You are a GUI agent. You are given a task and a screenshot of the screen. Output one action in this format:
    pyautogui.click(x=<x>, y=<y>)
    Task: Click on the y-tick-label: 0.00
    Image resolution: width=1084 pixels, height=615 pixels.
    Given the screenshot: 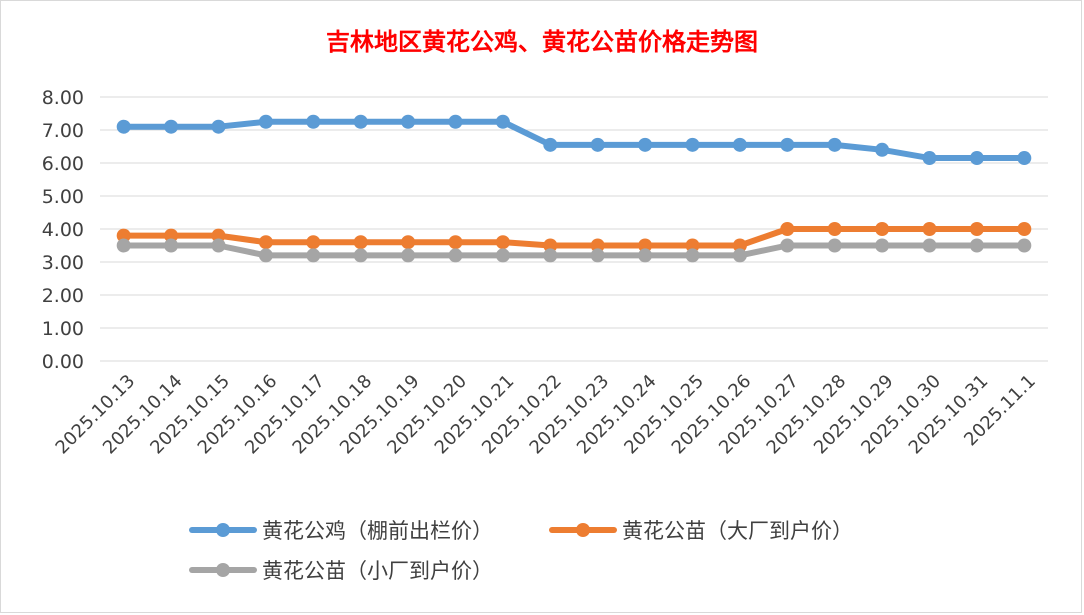 What is the action you would take?
    pyautogui.click(x=63, y=362)
    